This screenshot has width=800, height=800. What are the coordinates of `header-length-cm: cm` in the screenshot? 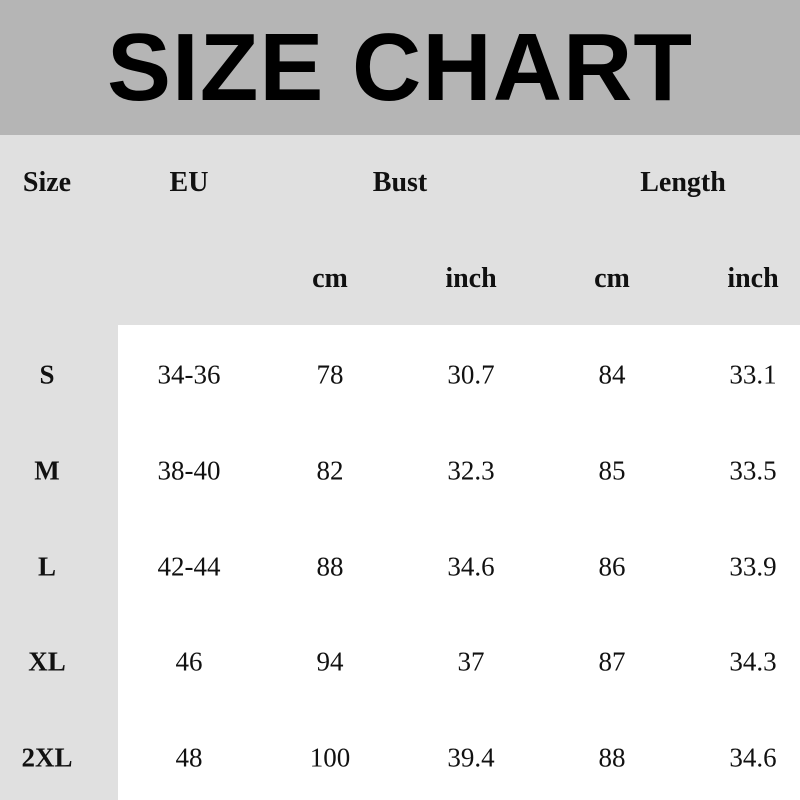 It's located at (612, 278).